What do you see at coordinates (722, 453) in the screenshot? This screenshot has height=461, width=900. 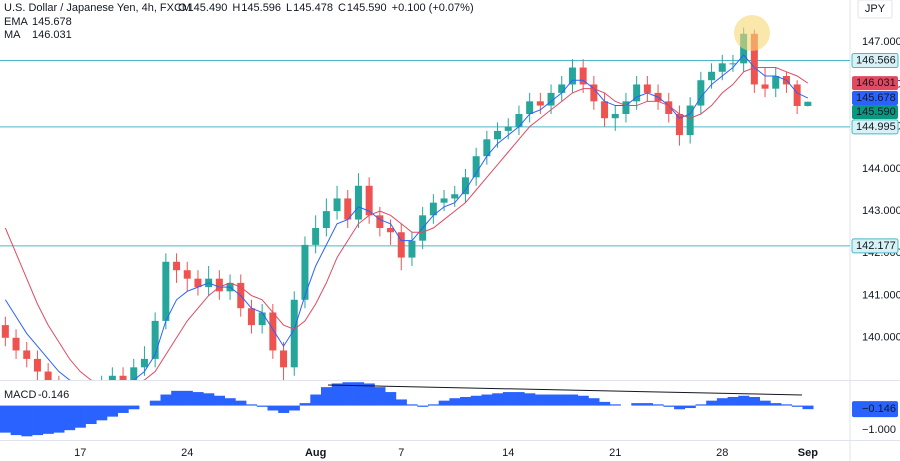 I see `x-tick-label: 28` at bounding box center [722, 453].